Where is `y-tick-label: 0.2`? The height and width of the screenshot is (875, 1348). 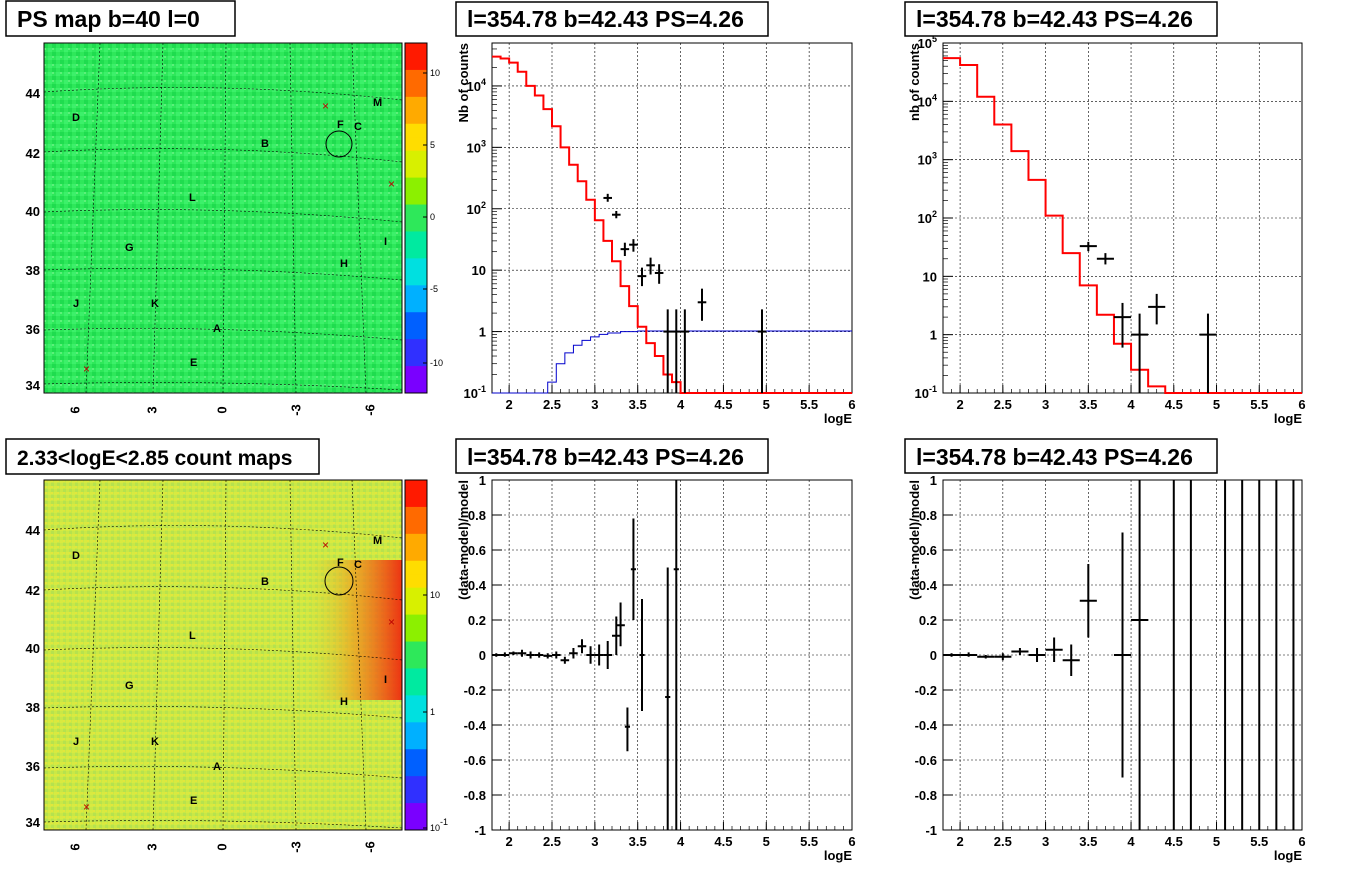 y-tick-label: 0.2 is located at coordinates (477, 620).